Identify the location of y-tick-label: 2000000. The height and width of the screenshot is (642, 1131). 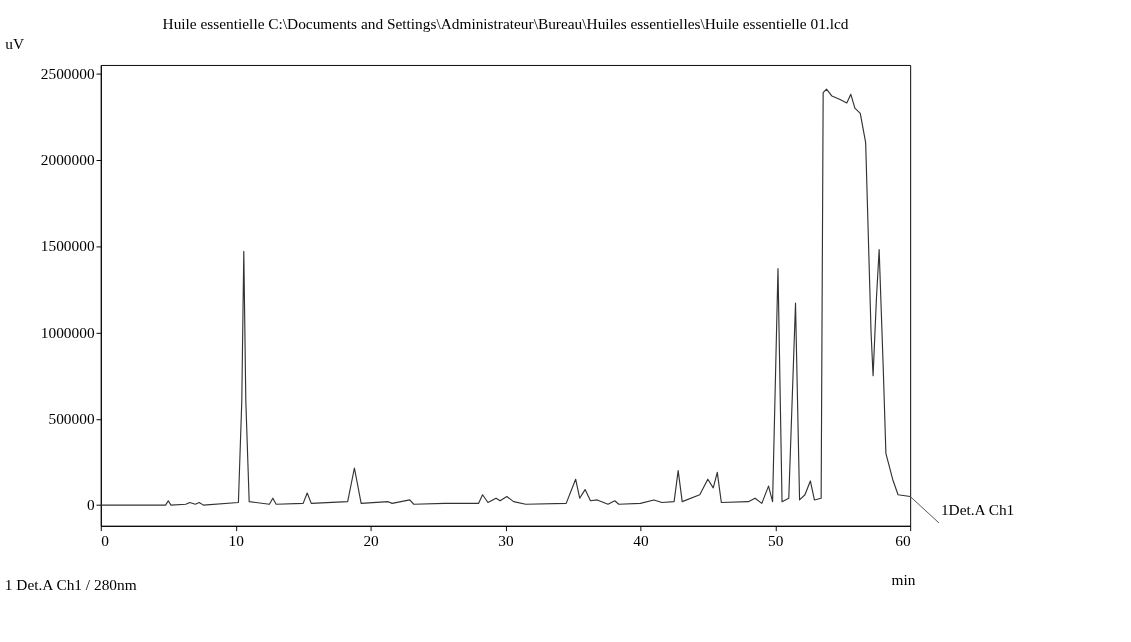
(67, 160).